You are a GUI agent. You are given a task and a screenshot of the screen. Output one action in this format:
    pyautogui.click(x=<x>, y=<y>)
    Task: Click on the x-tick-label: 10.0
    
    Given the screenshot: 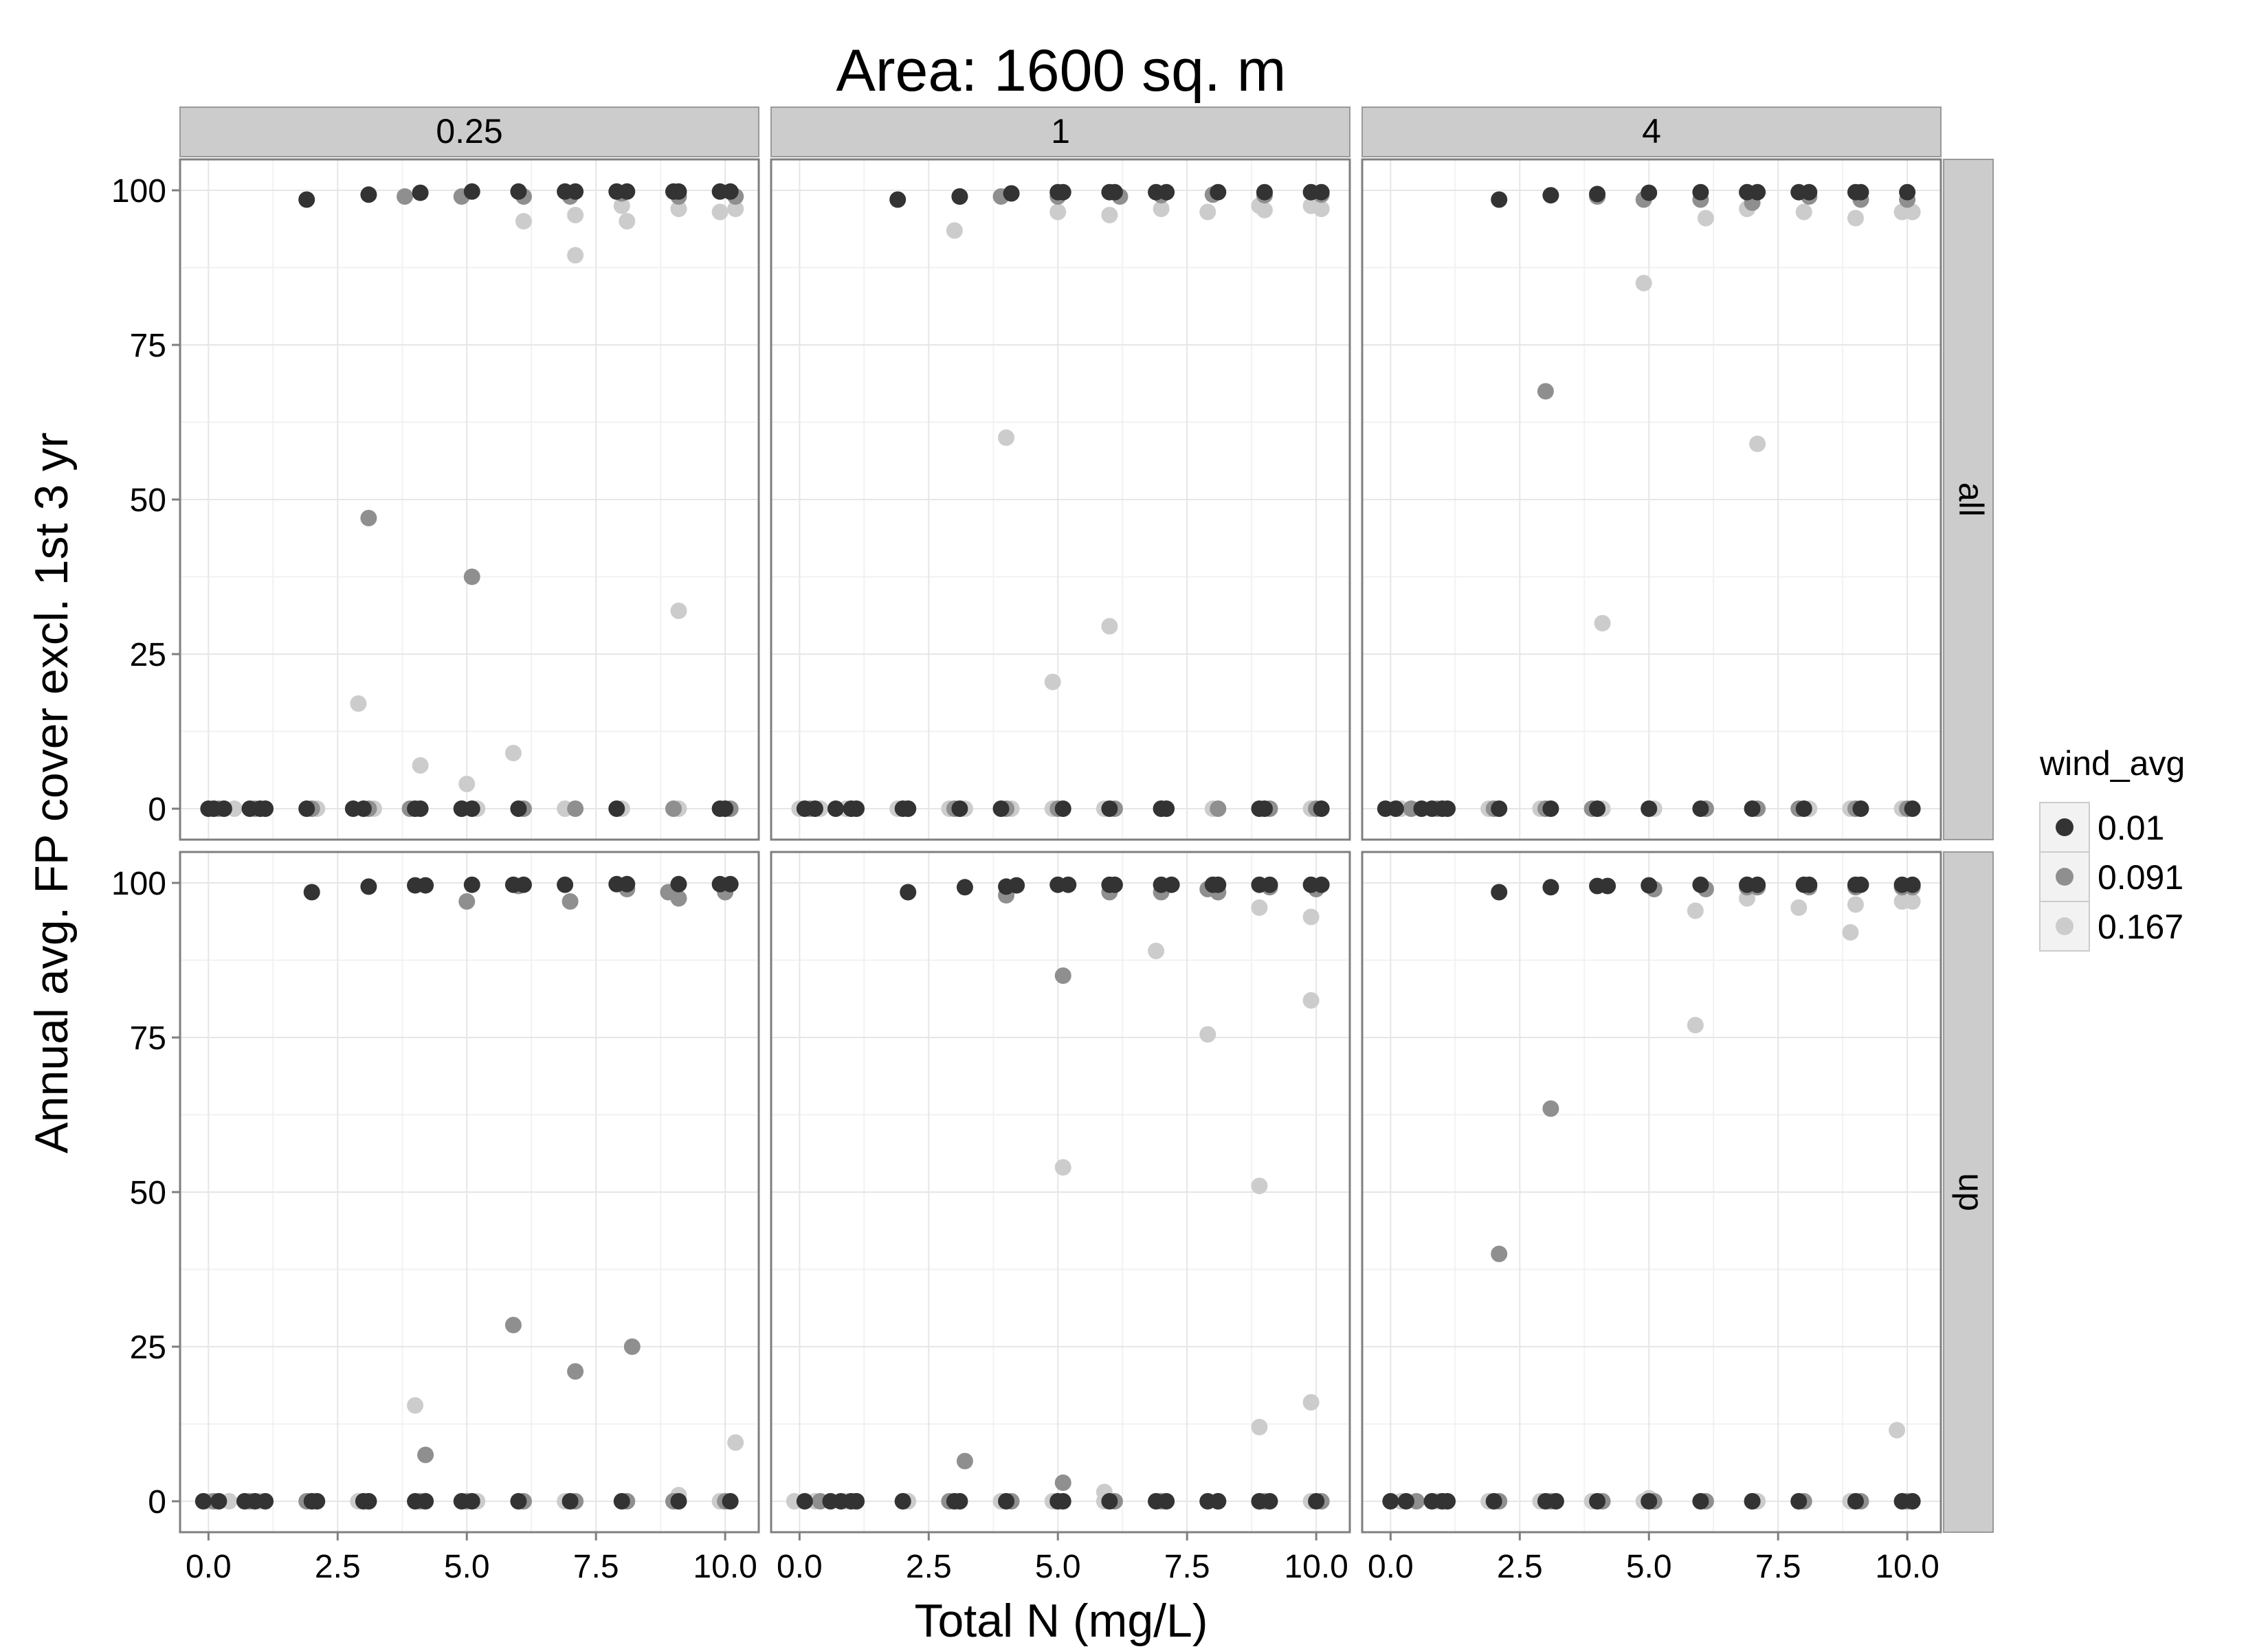 What is the action you would take?
    pyautogui.click(x=1907, y=1567)
    